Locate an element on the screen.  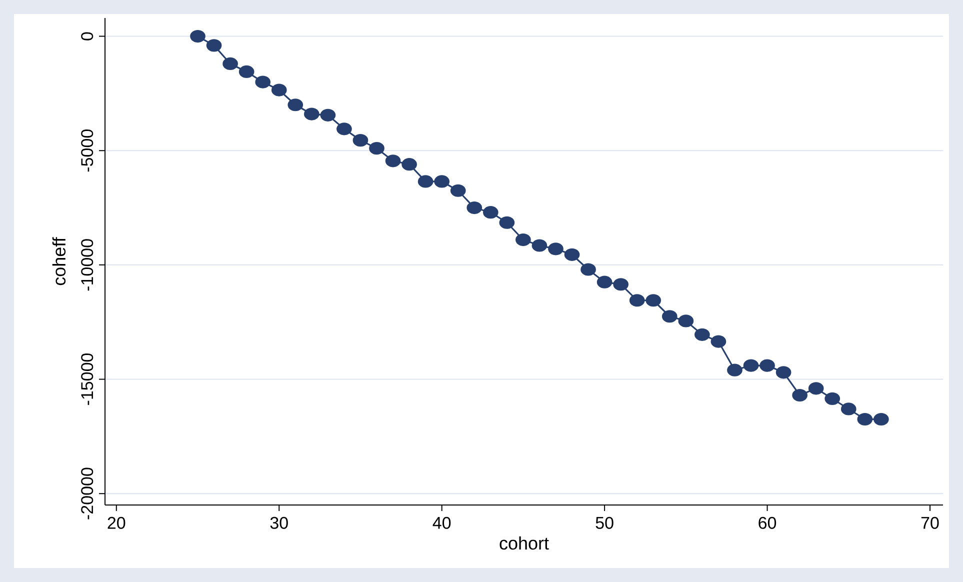
y-tick-label: -20000 is located at coordinates (87, 494).